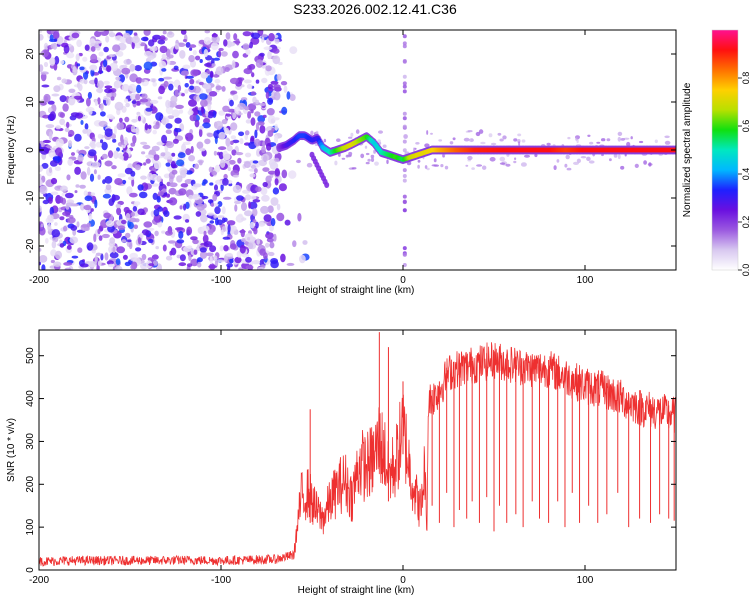 The image size is (750, 600). I want to click on spectrogram-x-label: Height of straight line (km), so click(356, 290).